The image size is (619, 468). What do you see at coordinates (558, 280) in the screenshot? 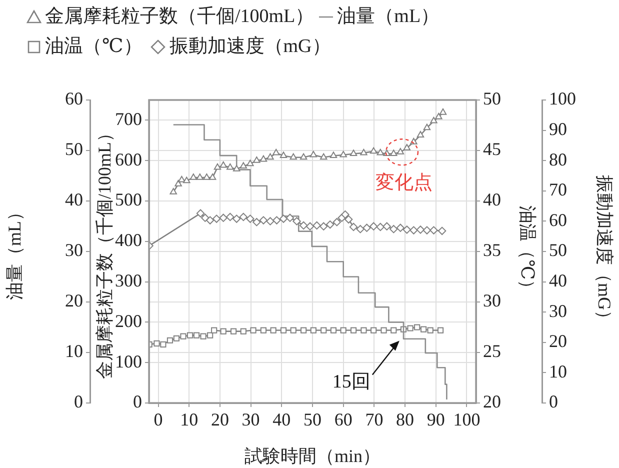
I see `y-tick-label: 40` at bounding box center [558, 280].